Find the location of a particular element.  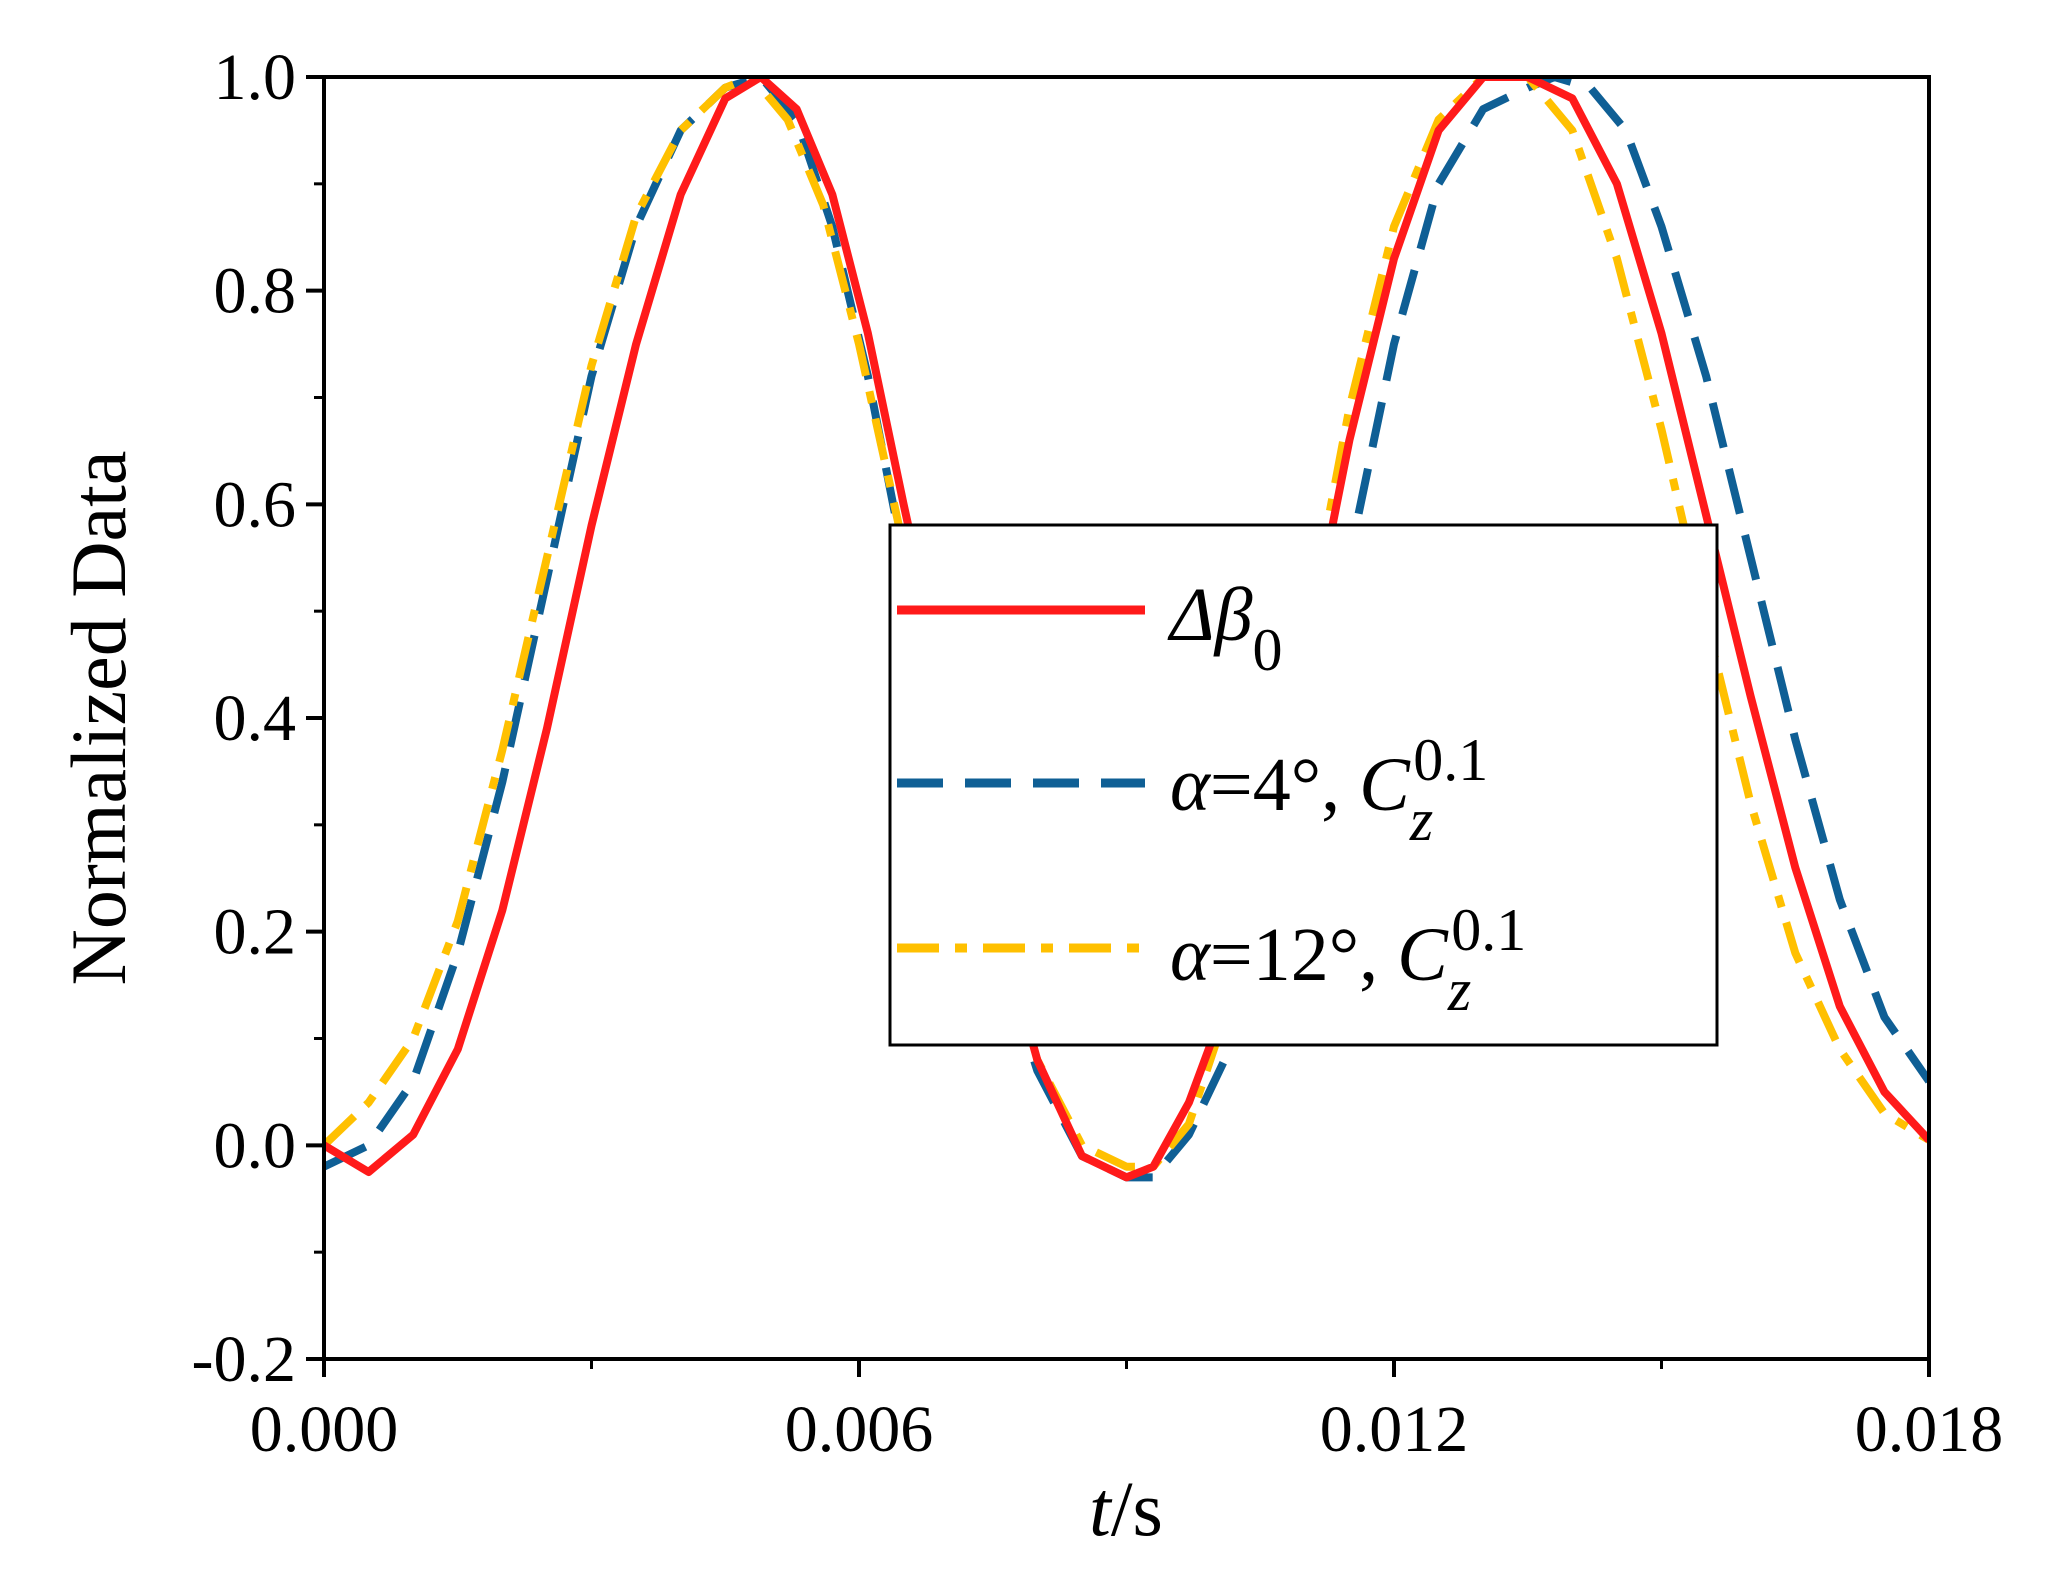

legend-label-alpha-12: α=12°, Cz0.1 is located at coordinates (1348, 960).